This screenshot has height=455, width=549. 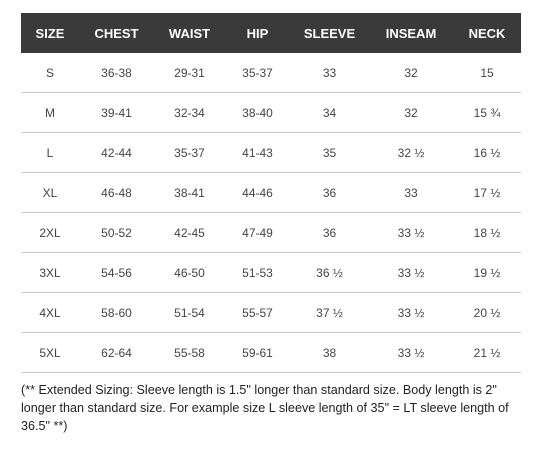 I want to click on cell-hip: 41-43, so click(x=257, y=152).